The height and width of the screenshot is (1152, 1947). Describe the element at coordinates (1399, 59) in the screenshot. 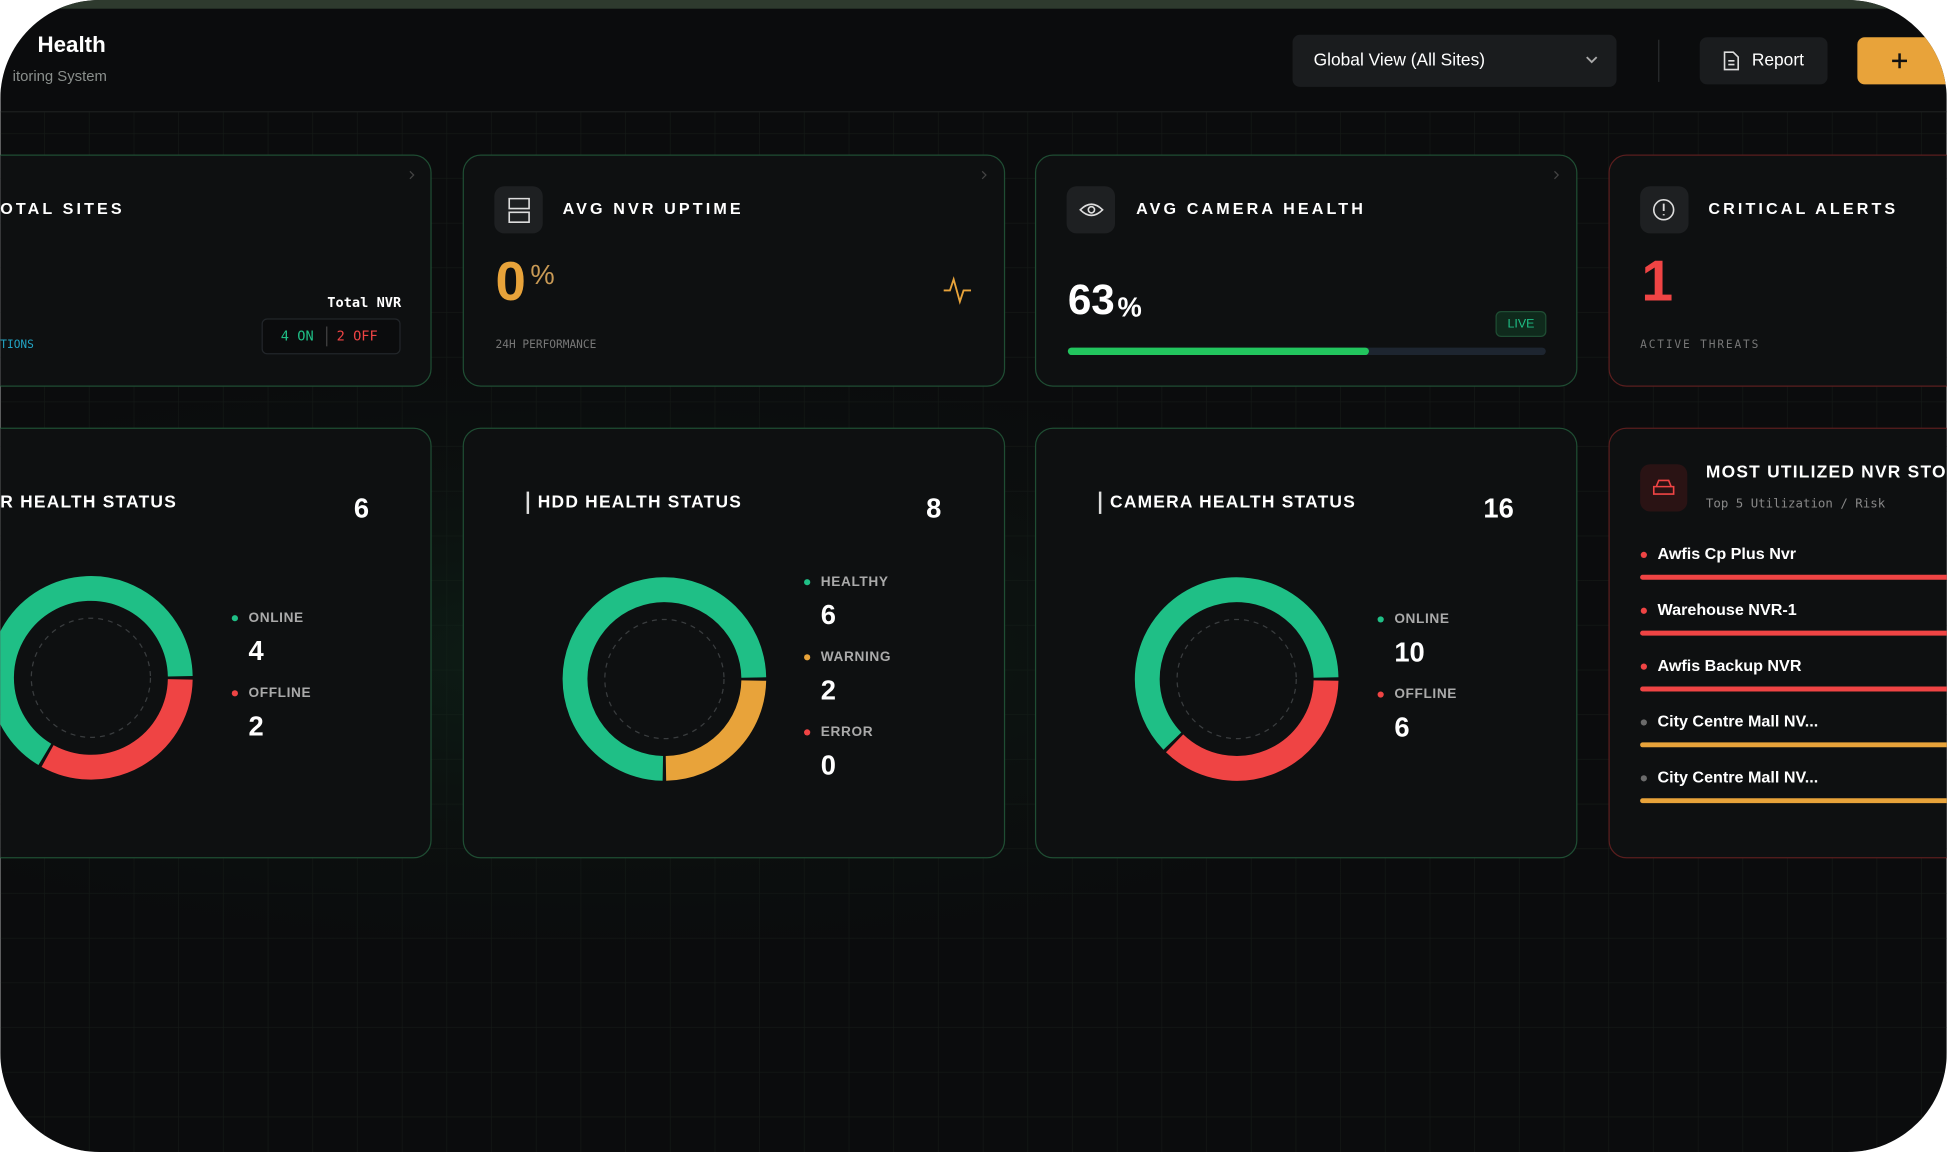

I see `select-text: Global View (All Sites)` at that location.